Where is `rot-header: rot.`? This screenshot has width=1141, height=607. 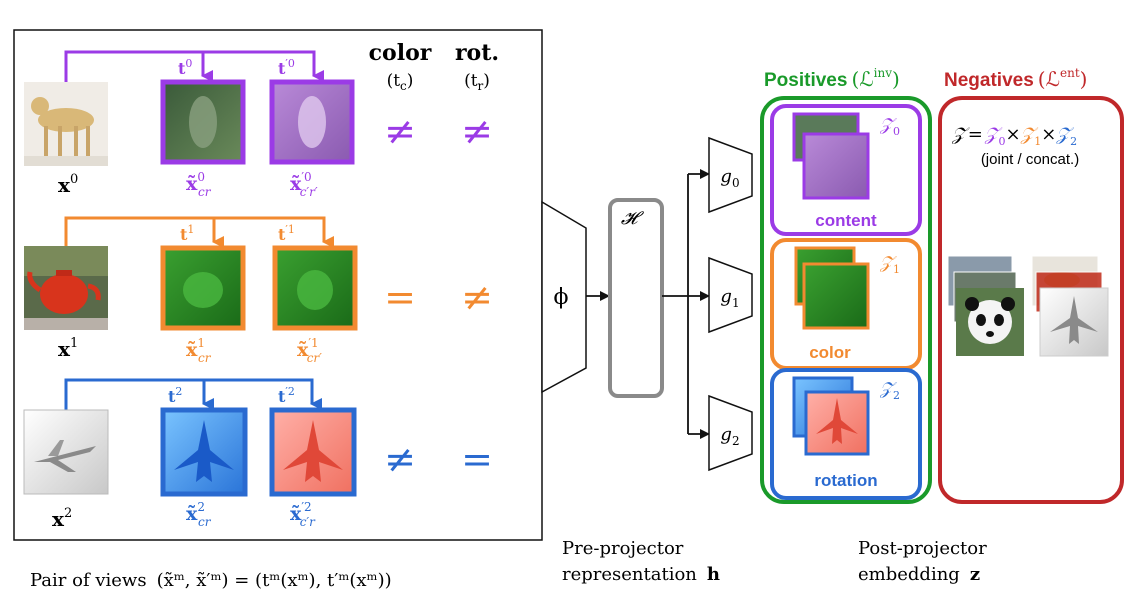 rot-header: rot. is located at coordinates (477, 53).